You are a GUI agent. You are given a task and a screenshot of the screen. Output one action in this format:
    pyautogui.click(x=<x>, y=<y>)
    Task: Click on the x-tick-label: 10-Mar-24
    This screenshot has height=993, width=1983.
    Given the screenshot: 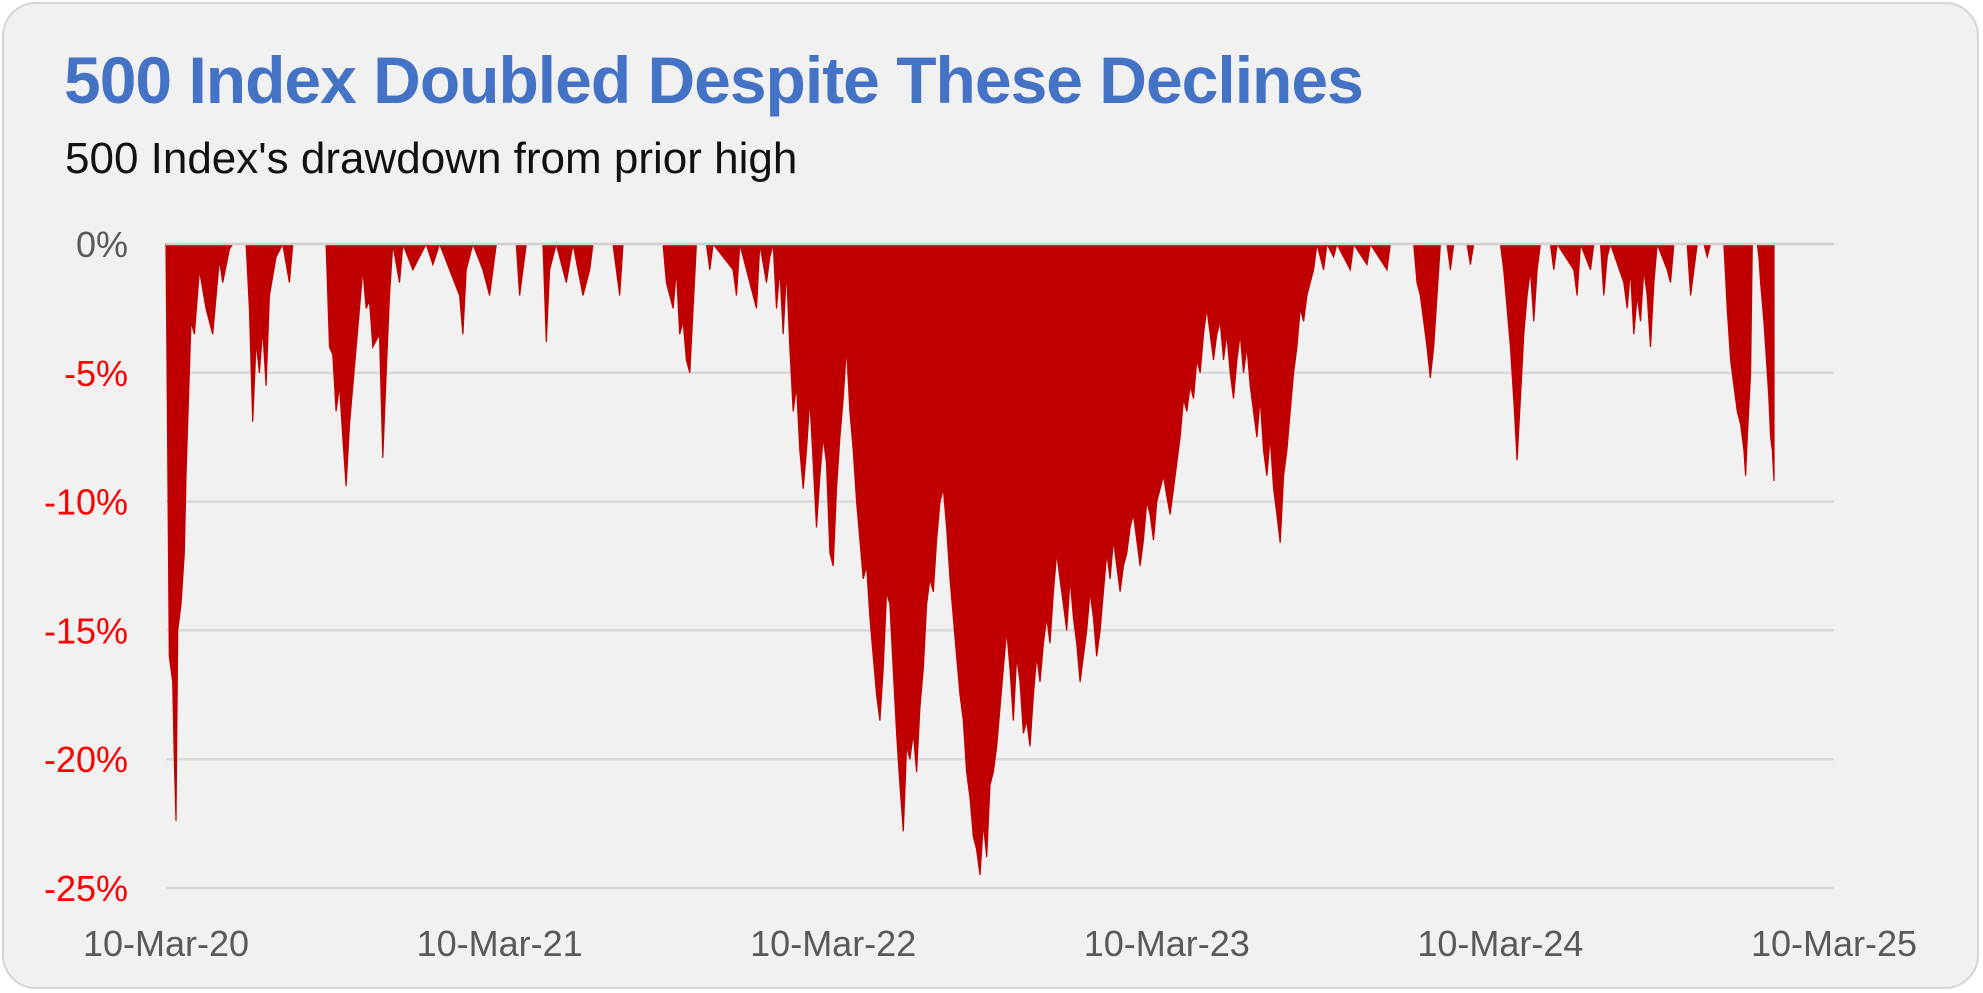 What is the action you would take?
    pyautogui.click(x=1500, y=943)
    